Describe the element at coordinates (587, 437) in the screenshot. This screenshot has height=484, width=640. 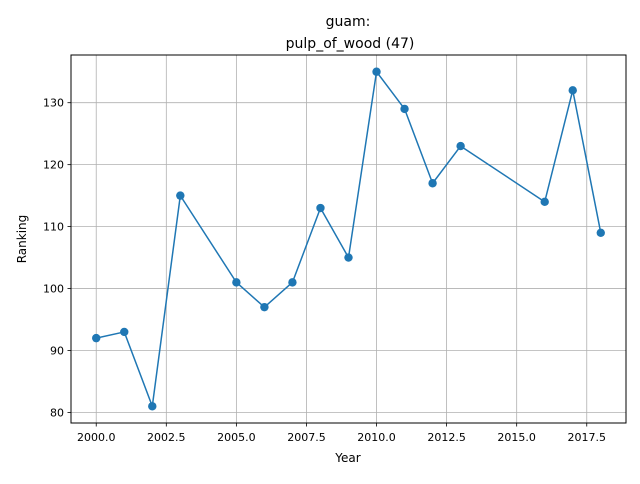
I see `x-tick-label: 2017.5` at that location.